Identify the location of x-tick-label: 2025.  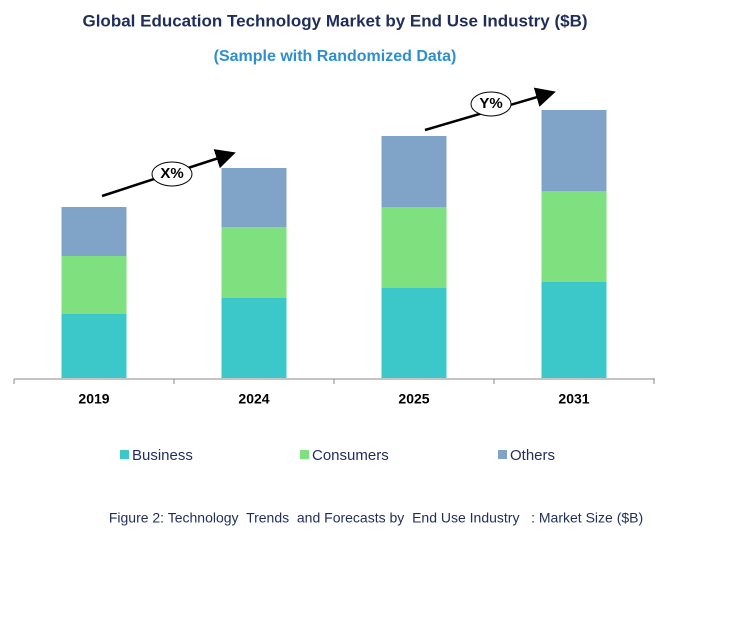
(413, 399).